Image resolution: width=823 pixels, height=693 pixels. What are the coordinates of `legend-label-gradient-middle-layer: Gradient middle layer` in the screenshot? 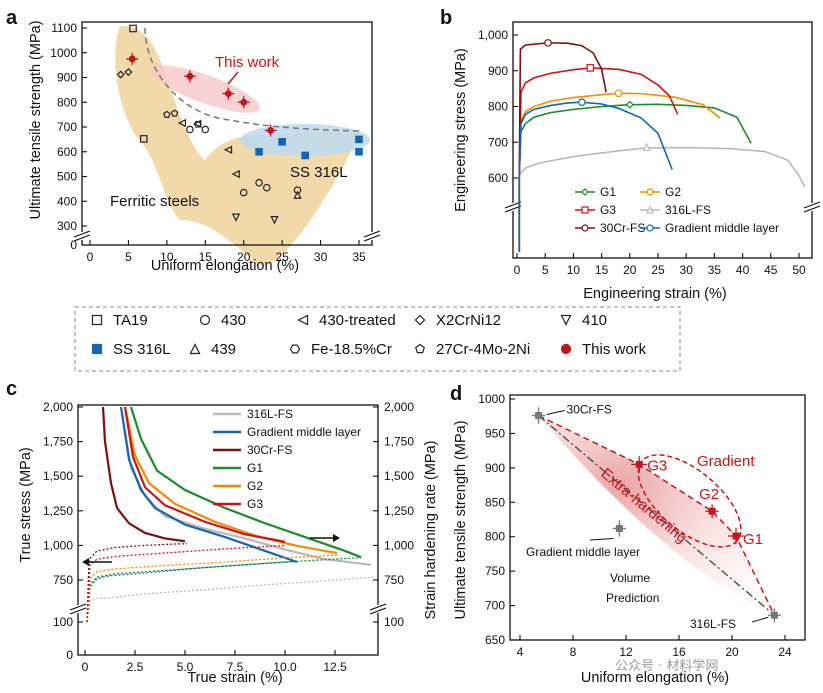 It's located at (722, 228).